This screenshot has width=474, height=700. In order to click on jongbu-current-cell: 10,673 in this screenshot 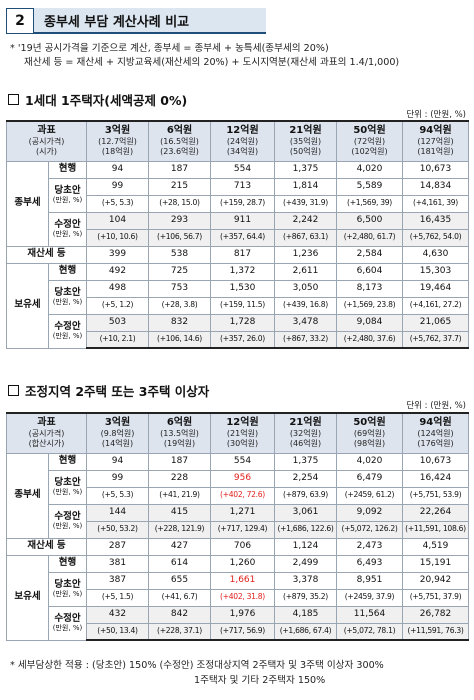, I will do `click(435, 169)`.